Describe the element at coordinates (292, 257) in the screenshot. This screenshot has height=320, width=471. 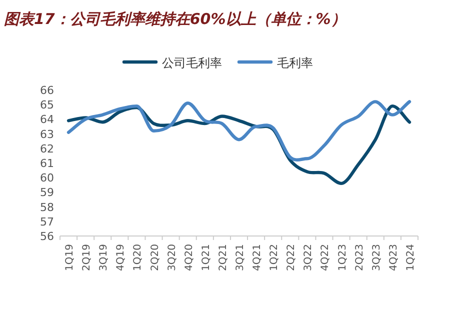
I see `x-tick-label: 2Q22` at that location.